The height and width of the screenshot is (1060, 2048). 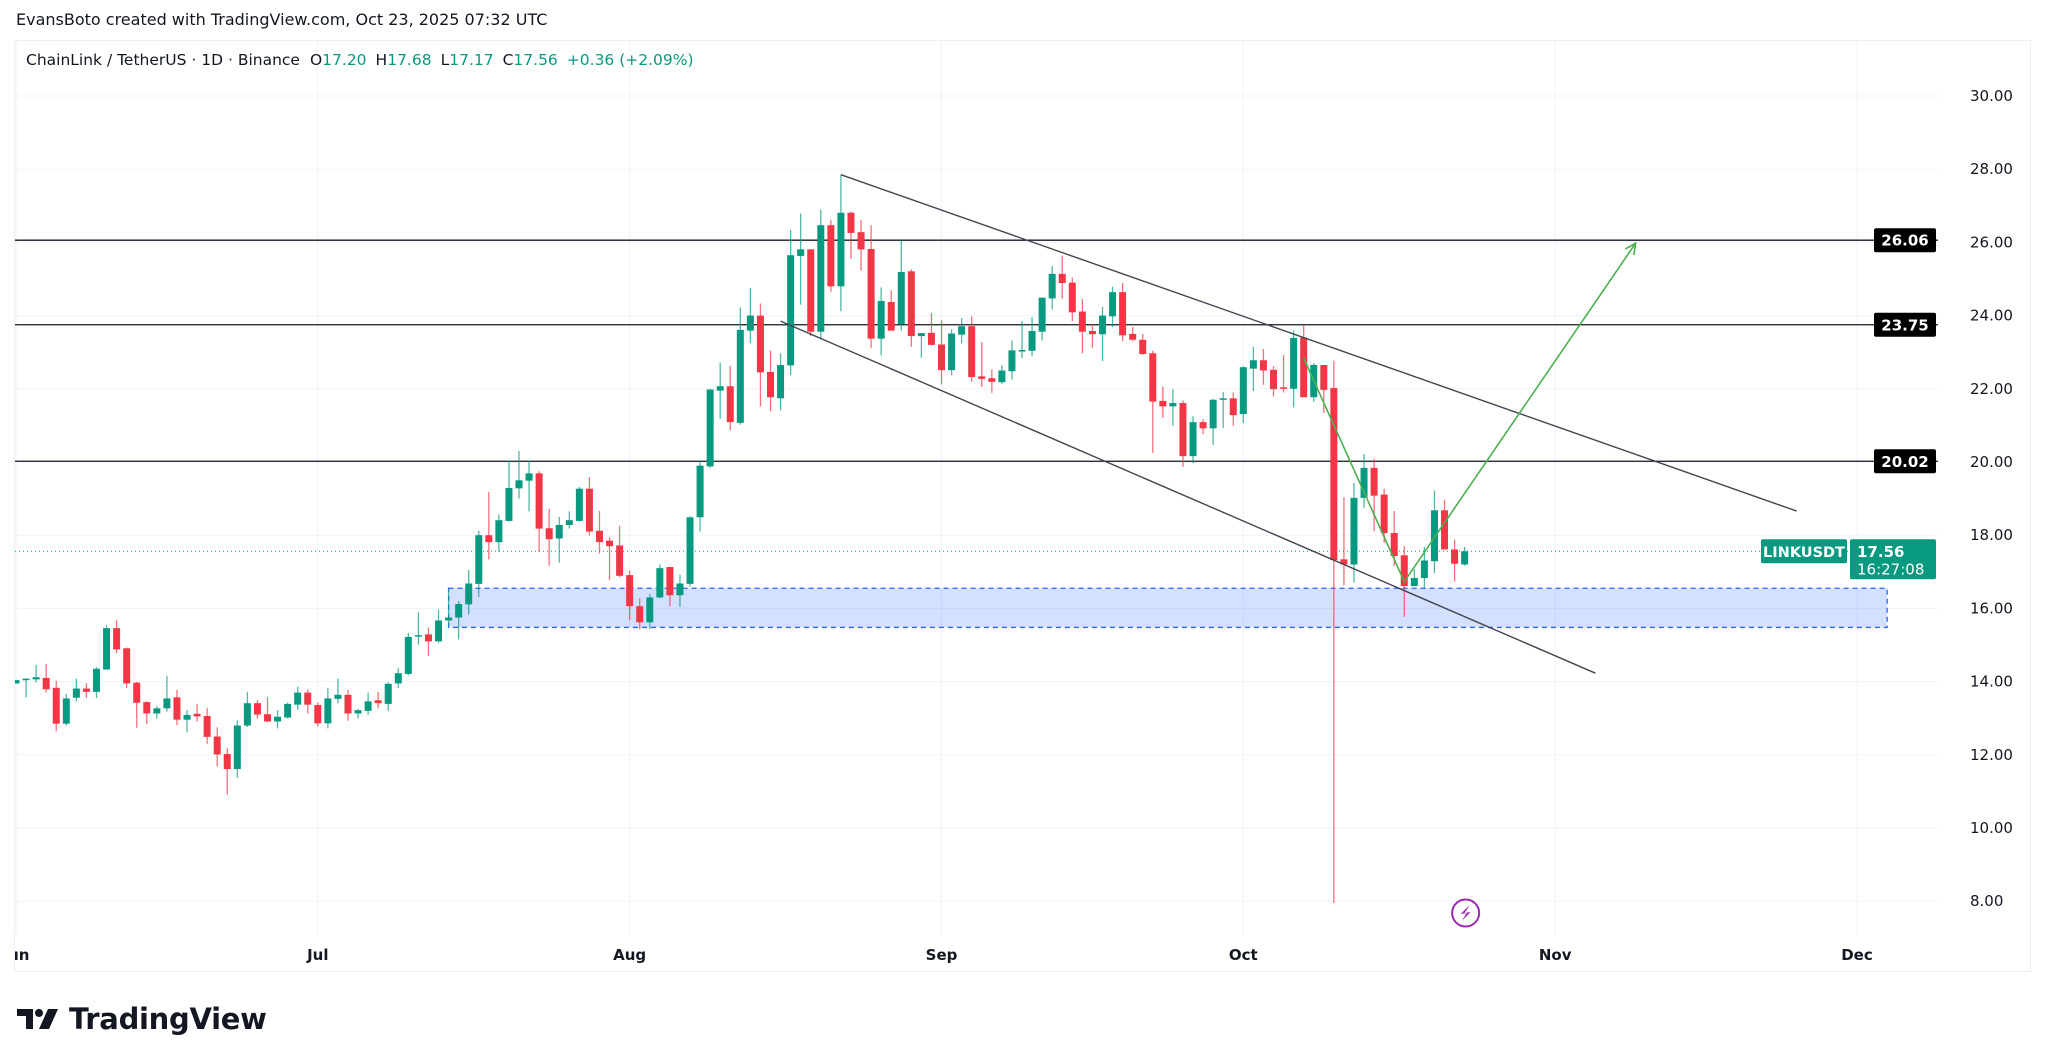 I want to click on lightning-icon, so click(x=1466, y=913).